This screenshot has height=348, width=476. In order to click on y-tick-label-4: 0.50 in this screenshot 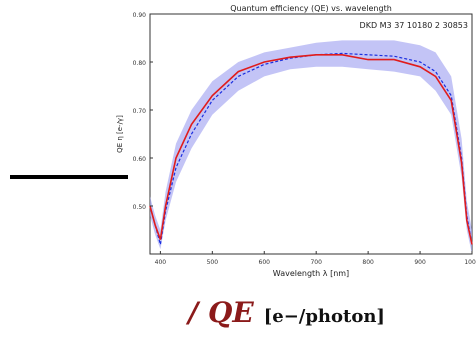, I will do `click(140, 207)`.